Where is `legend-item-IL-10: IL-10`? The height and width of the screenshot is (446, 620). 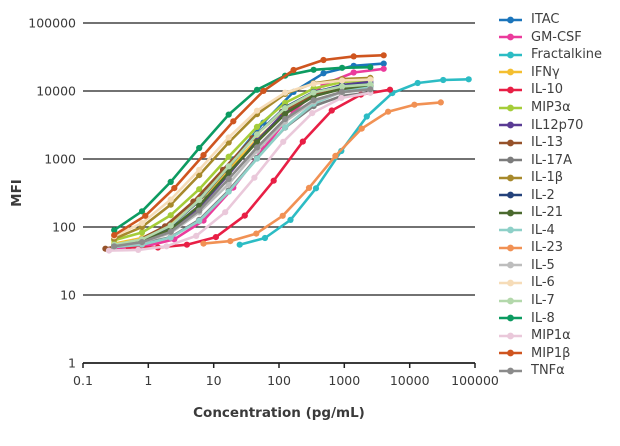
legend-item-IL-10: IL-10 is located at coordinates (550, 90).